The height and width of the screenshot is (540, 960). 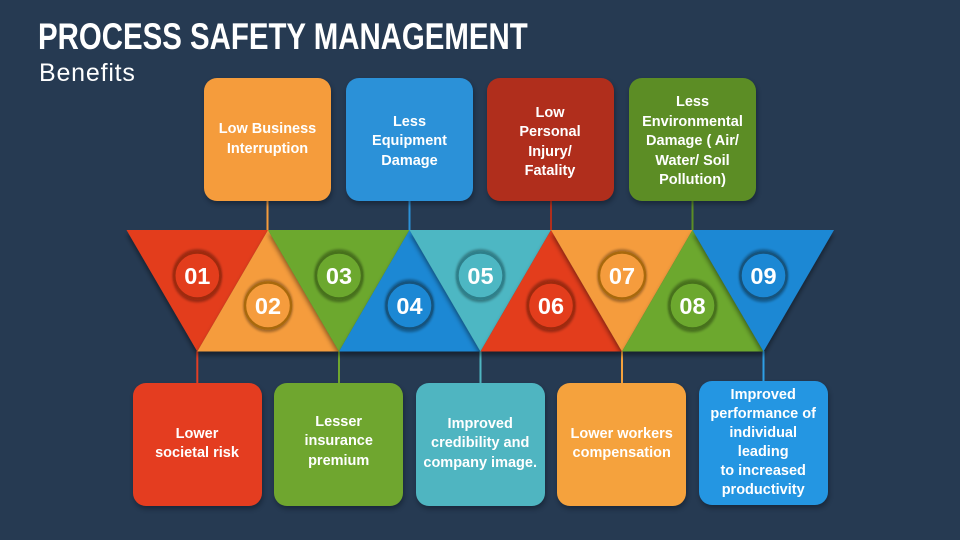 What do you see at coordinates (480, 276) in the screenshot?
I see `svg-text: 05` at bounding box center [480, 276].